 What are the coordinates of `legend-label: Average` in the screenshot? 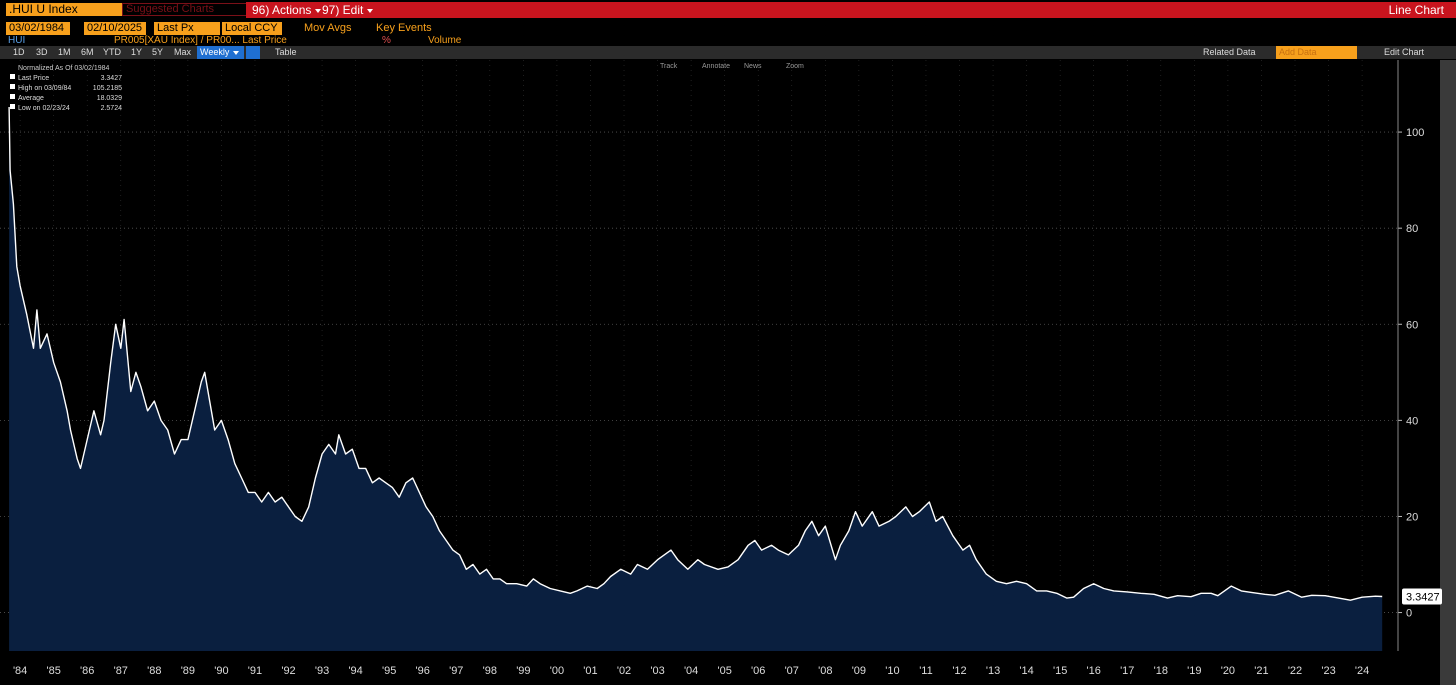 It's located at (31, 98).